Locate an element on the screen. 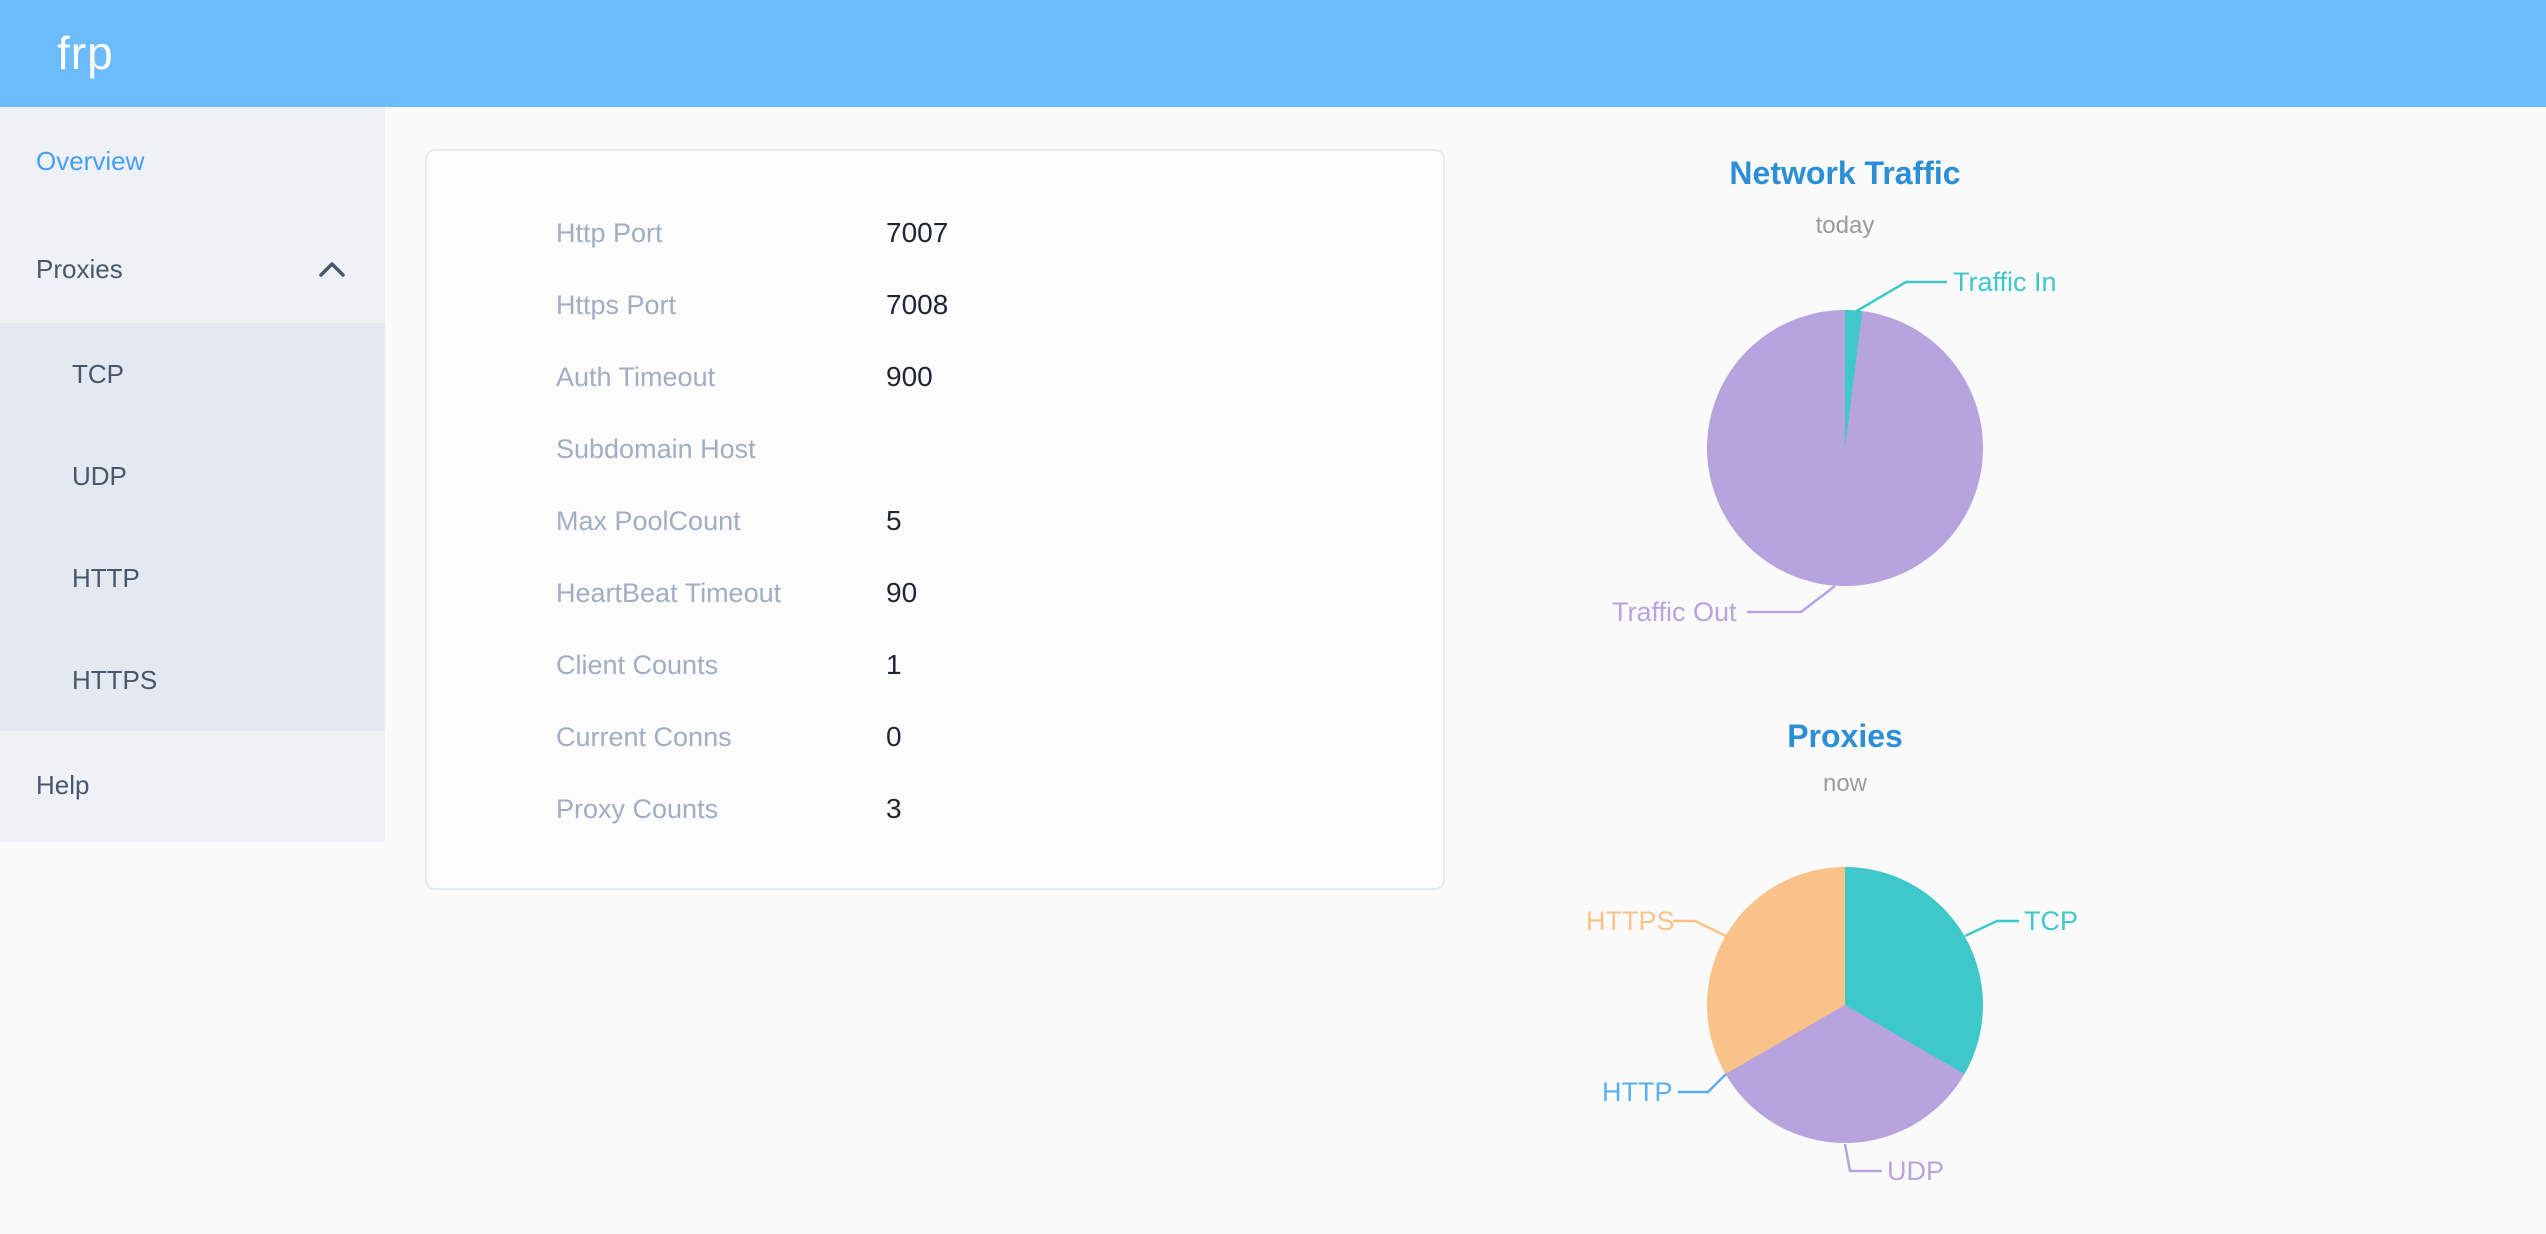 This screenshot has width=2546, height=1234. info-row-auth-timeout: Auth Timeout 900 is located at coordinates (999, 377).